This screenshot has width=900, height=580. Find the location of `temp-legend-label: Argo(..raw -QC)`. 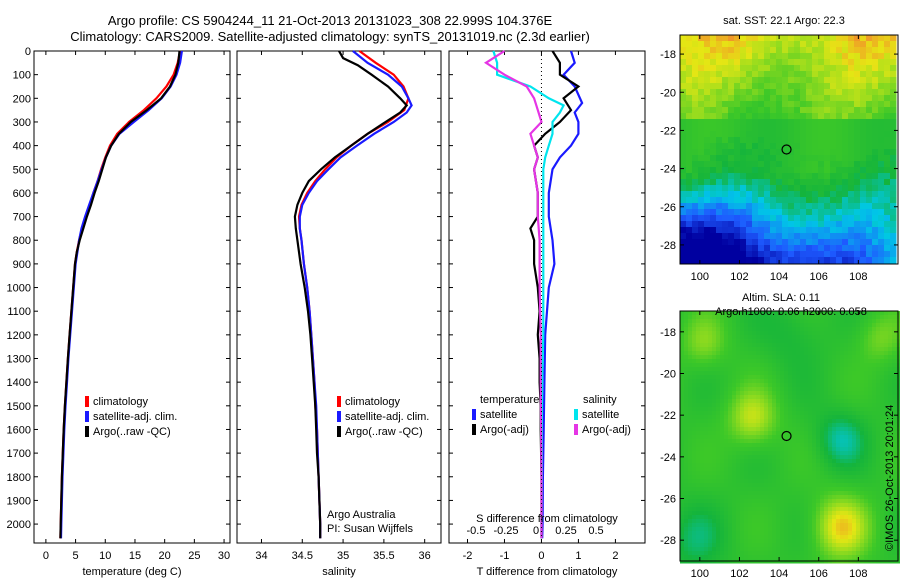

temp-legend-label: Argo(..raw -QC) is located at coordinates (132, 432).